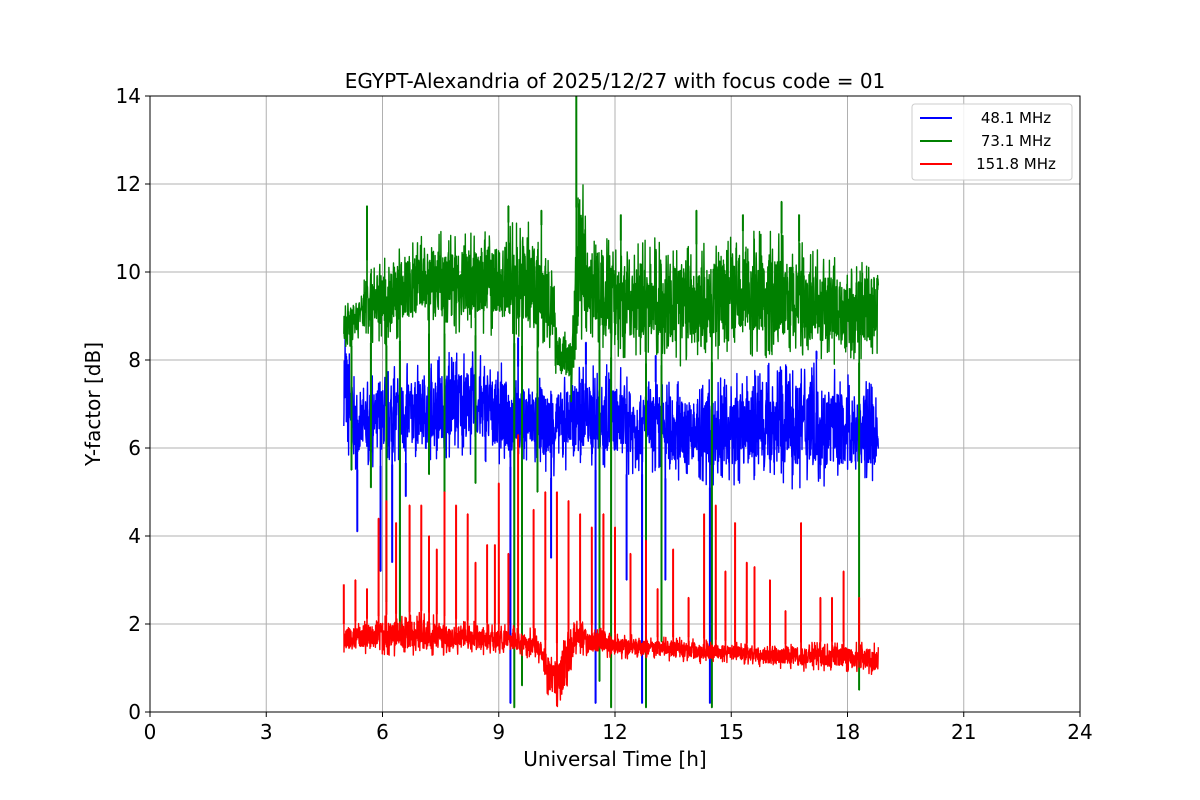 The width and height of the screenshot is (1200, 800). I want to click on x-tick-label: 24, so click(1079, 732).